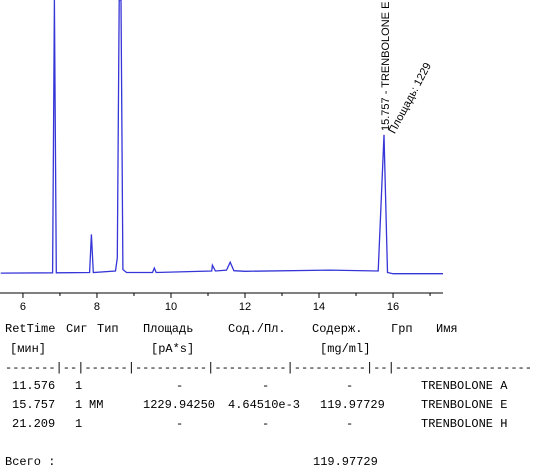 Image resolution: width=539 pixels, height=473 pixels. What do you see at coordinates (28, 349) in the screenshot?
I see `report-unit: [мин]` at bounding box center [28, 349].